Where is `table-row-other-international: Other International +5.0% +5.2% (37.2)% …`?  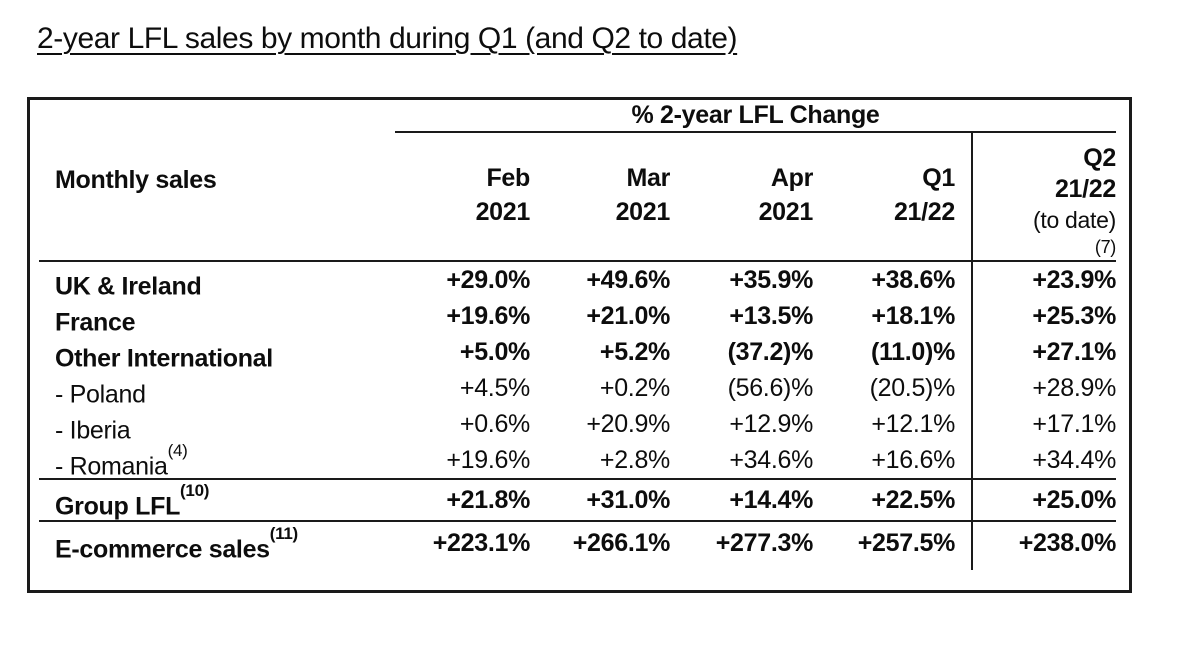 table-row-other-international: Other International +5.0% +5.2% (37.2)% … is located at coordinates (579, 355).